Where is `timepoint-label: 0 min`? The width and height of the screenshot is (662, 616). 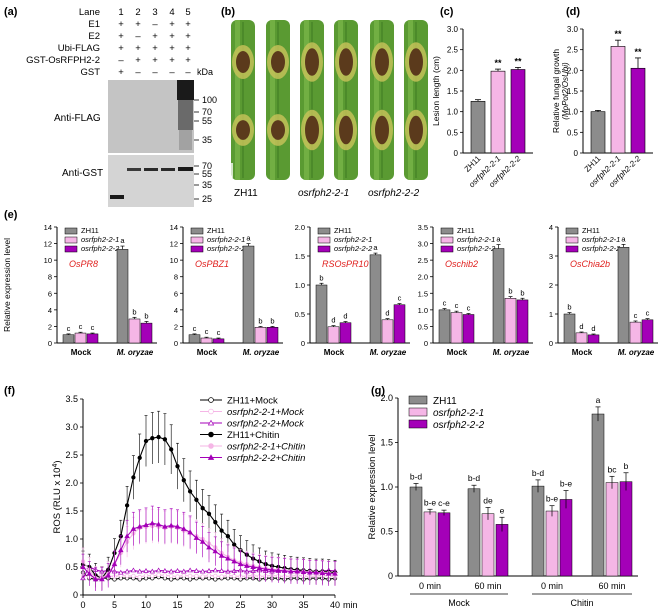 timepoint-label: 0 min is located at coordinates (552, 586).